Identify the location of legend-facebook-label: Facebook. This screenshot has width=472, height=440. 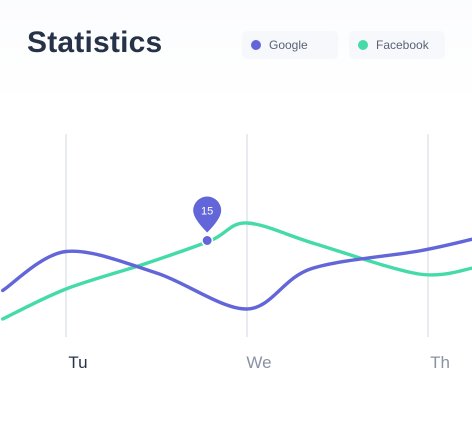
(402, 45).